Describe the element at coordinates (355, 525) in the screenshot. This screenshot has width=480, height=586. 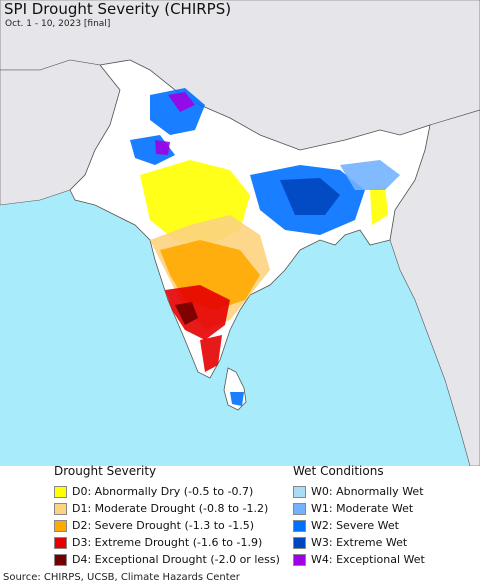
I see `legend-label: W2: Severe Wet` at that location.